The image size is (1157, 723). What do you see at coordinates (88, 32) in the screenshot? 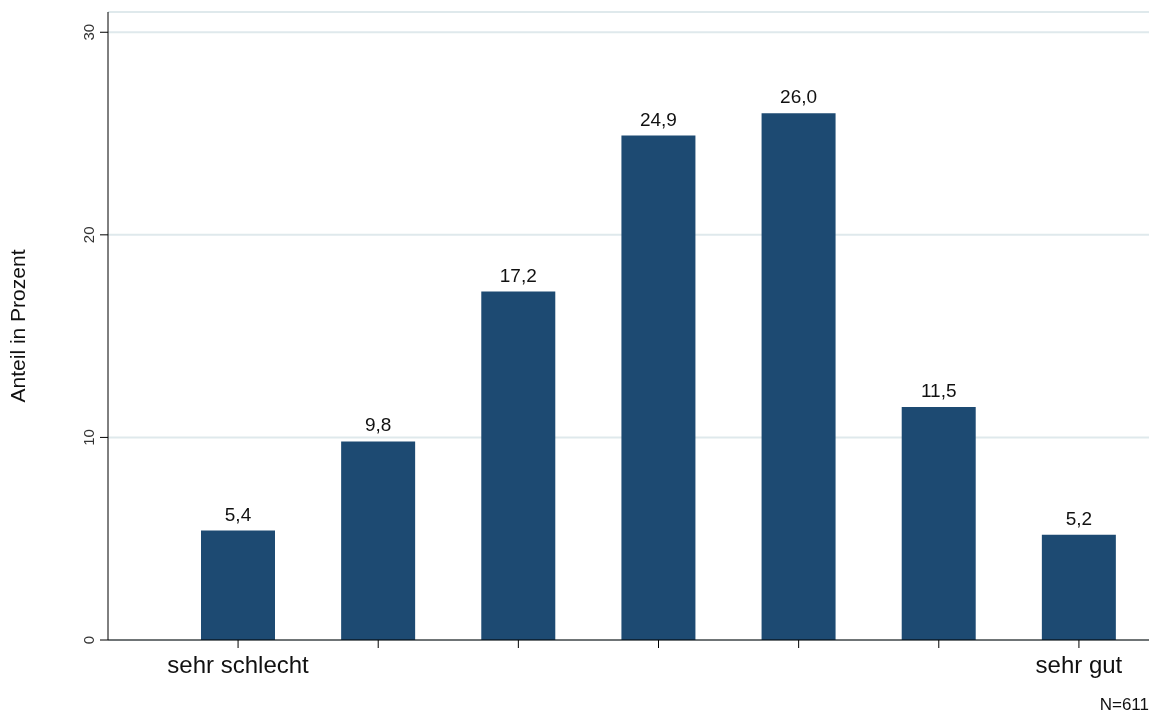
I see `y-tick-label: 30` at bounding box center [88, 32].